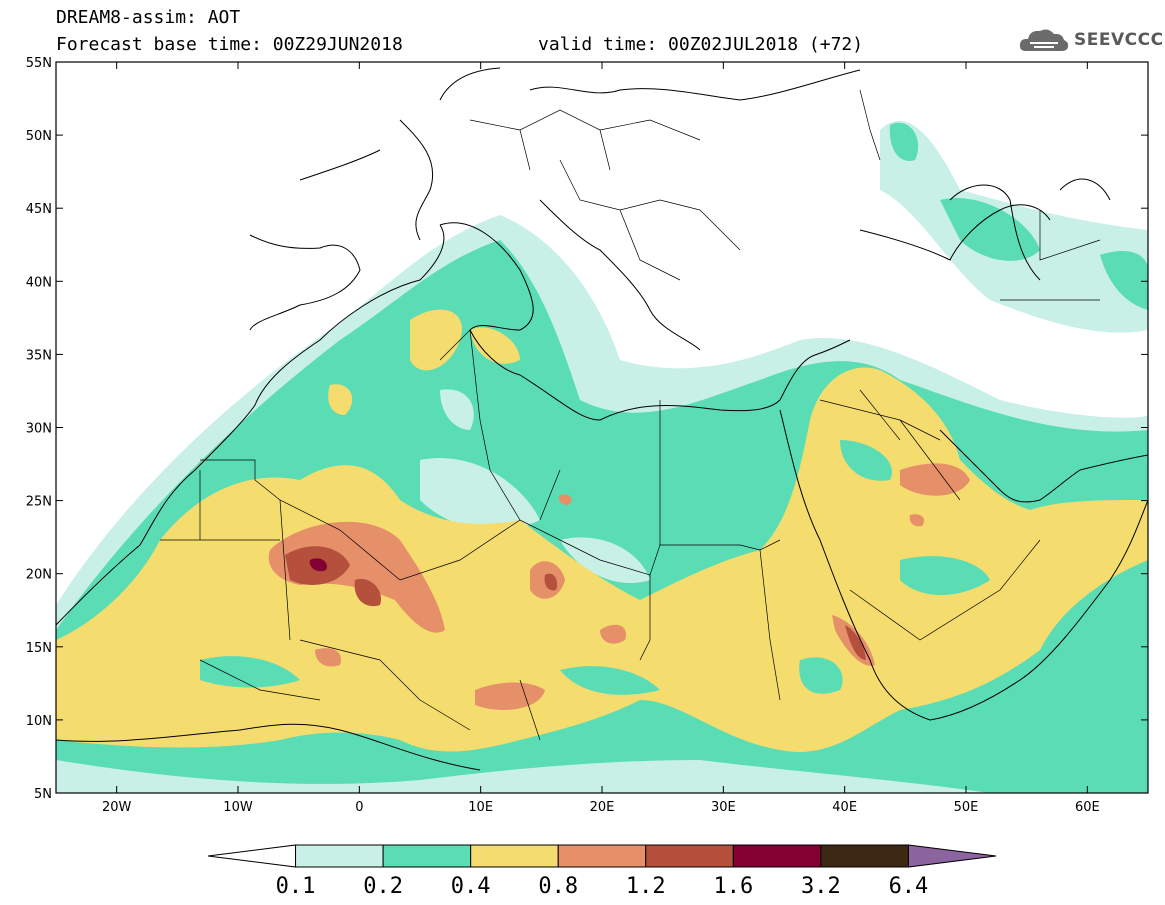 This screenshot has height=905, width=1165. Describe the element at coordinates (238, 807) in the screenshot. I see `lon-tick-label: 10W` at that location.